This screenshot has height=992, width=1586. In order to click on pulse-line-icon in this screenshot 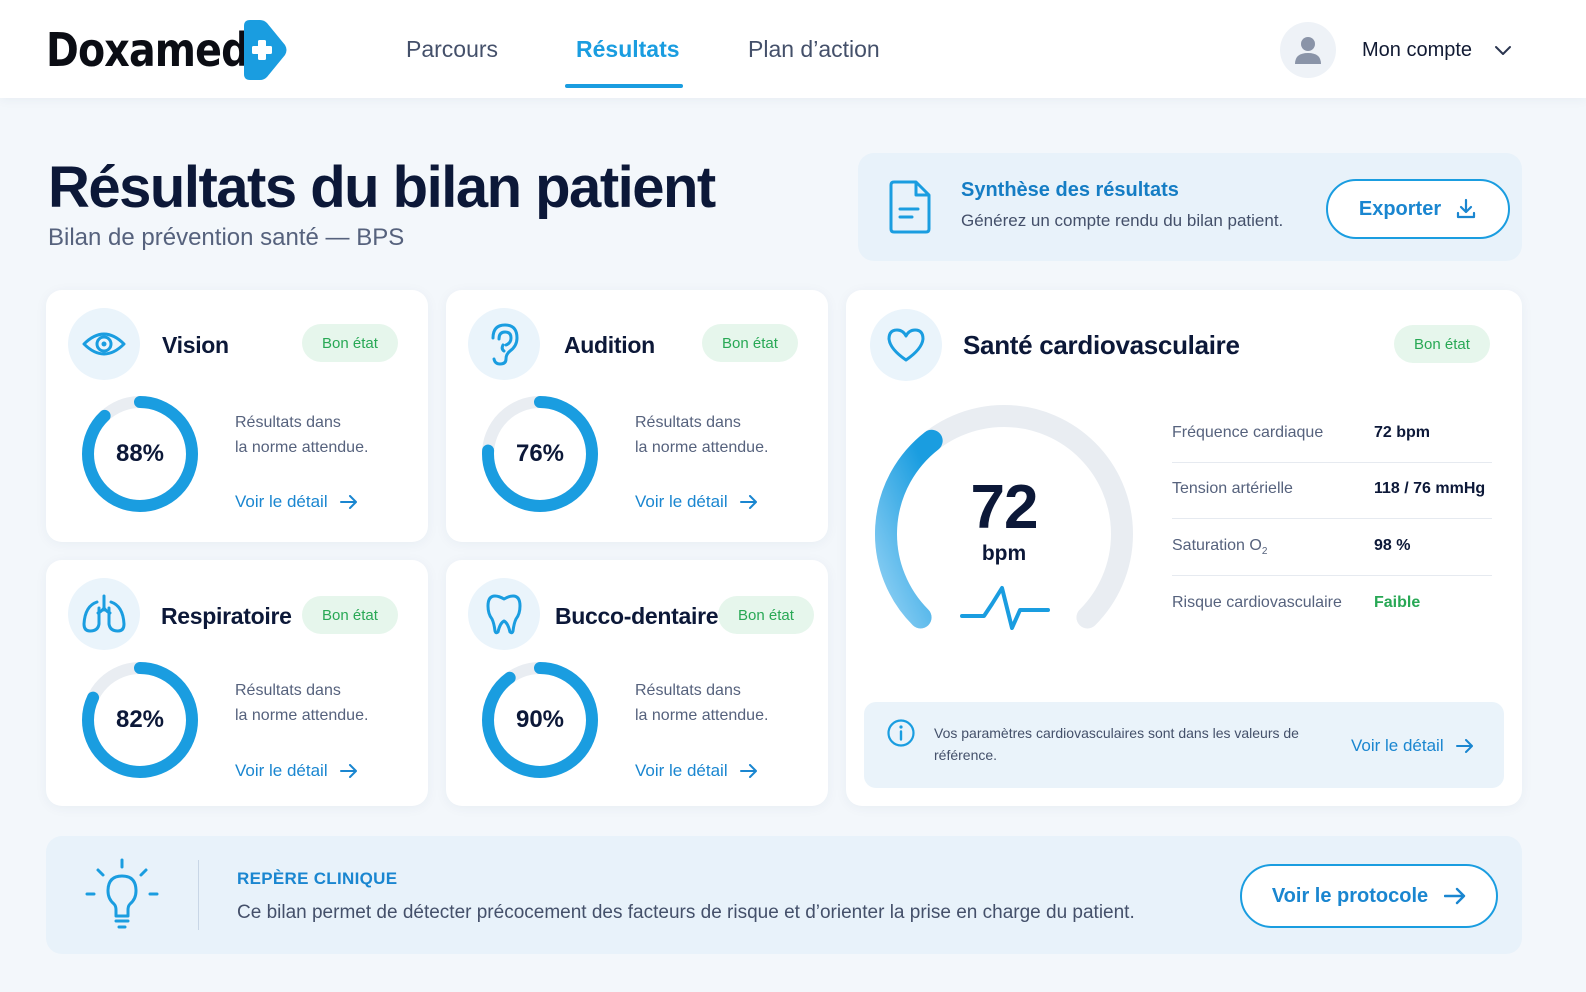, I will do `click(1005, 608)`.